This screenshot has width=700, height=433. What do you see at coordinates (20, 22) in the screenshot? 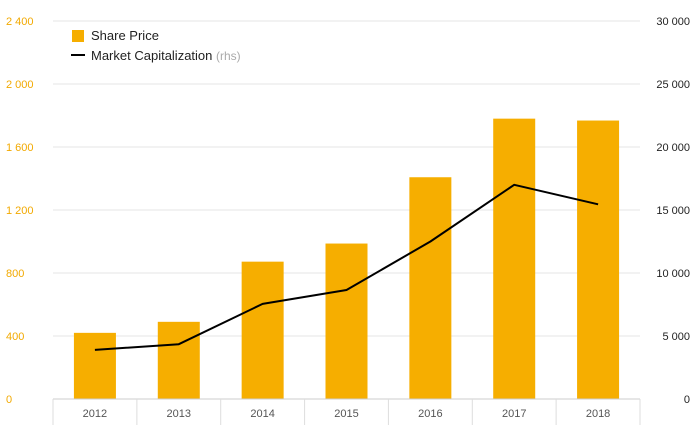
I see `y-left-tick-label: 2 400` at bounding box center [20, 22].